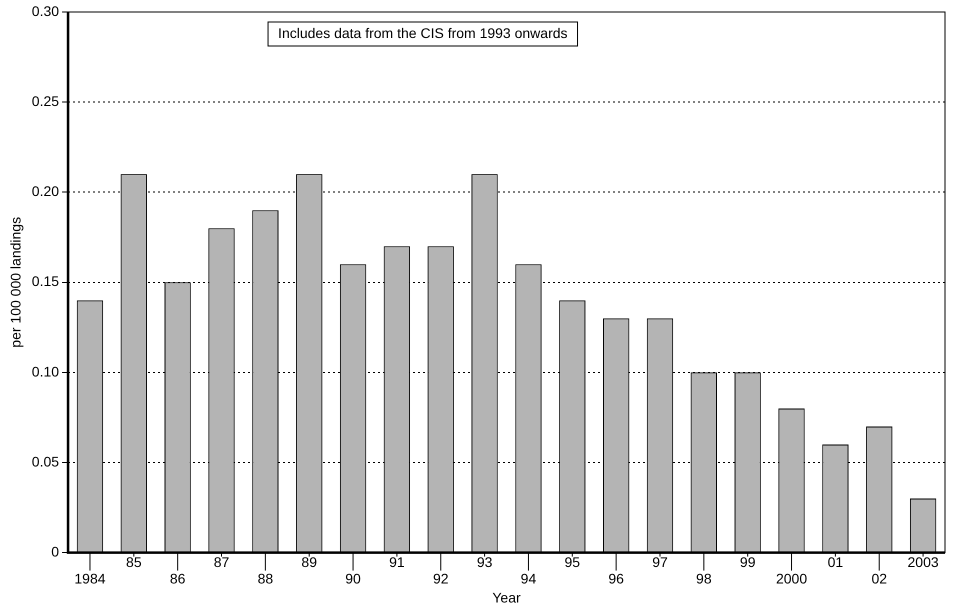 The image size is (957, 607). Describe the element at coordinates (397, 562) in the screenshot. I see `x-tick-label: 91` at that location.